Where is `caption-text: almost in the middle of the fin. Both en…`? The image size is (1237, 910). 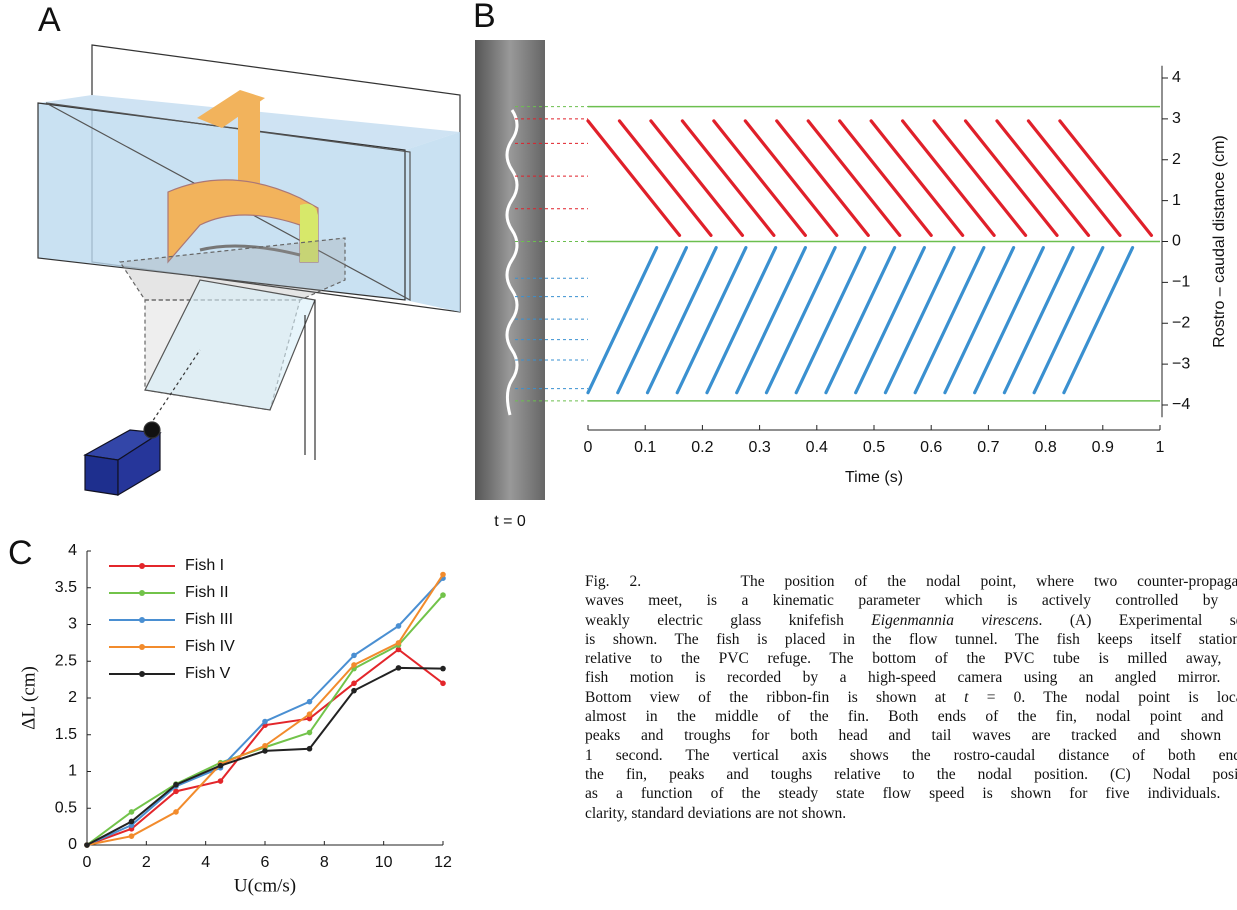 caption-text: almost in the middle of the fin. Both en… is located at coordinates (911, 717).